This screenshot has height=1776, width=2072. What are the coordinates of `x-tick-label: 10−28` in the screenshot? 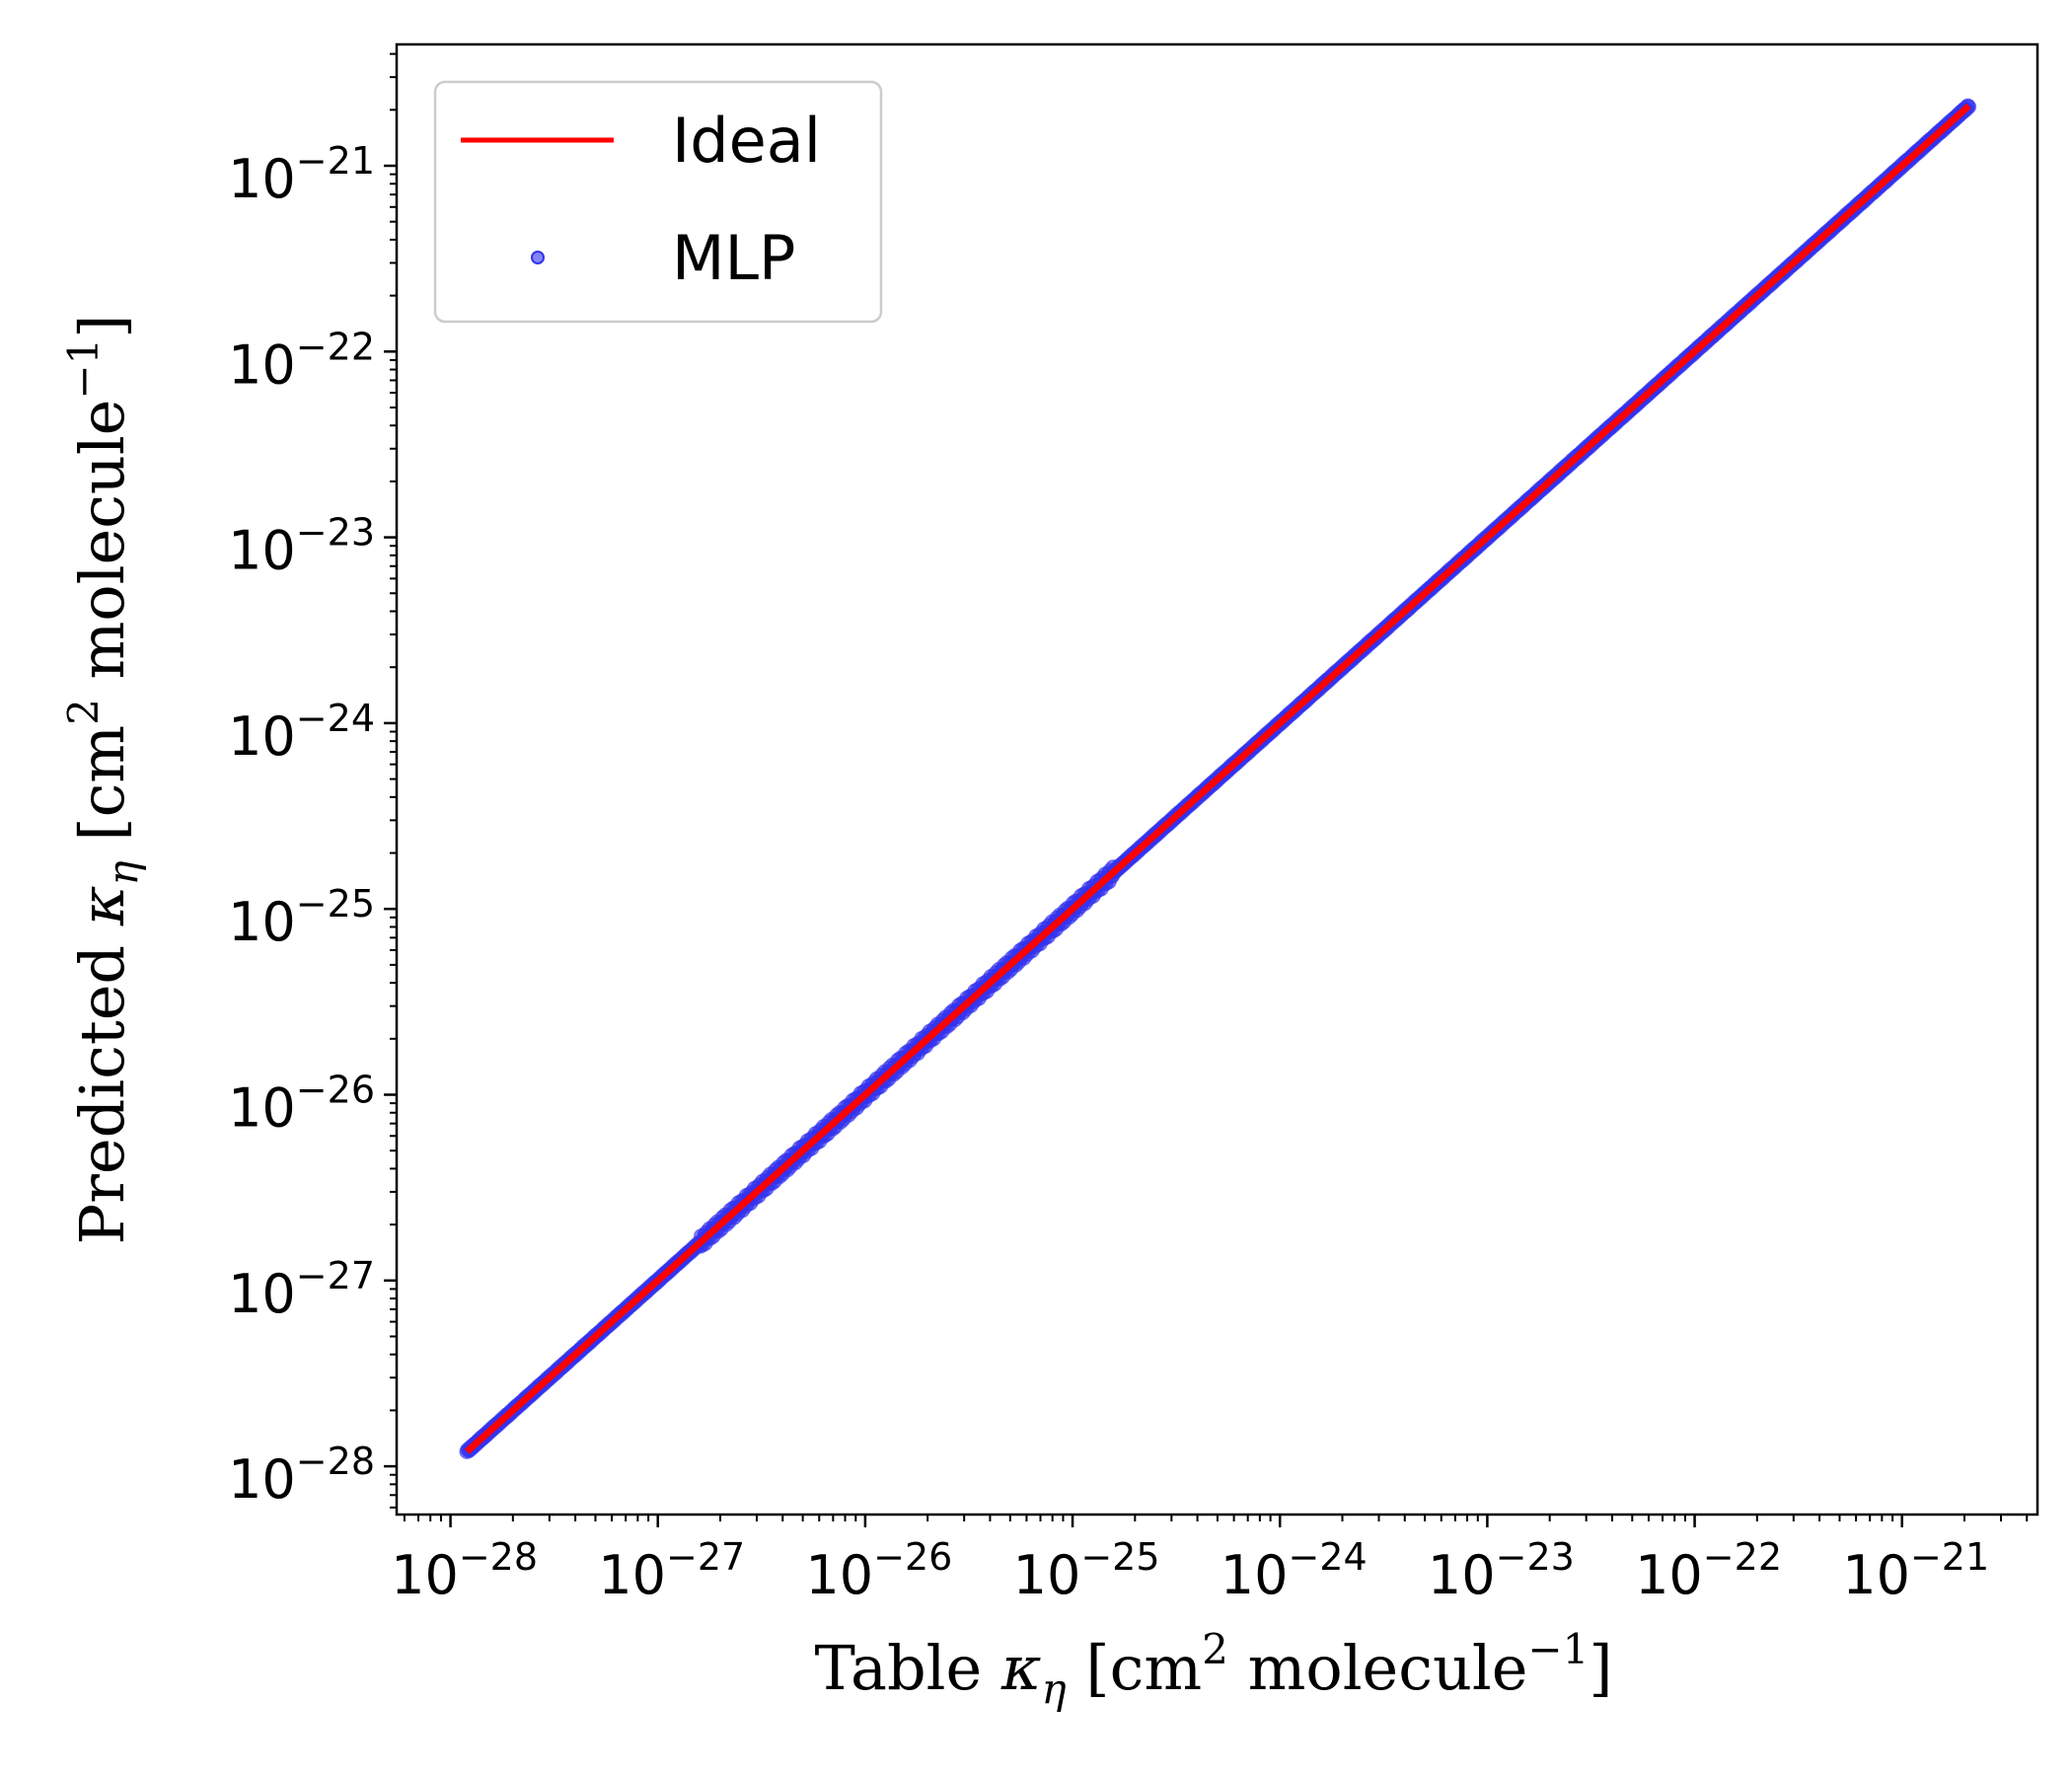 It's located at (465, 1571).